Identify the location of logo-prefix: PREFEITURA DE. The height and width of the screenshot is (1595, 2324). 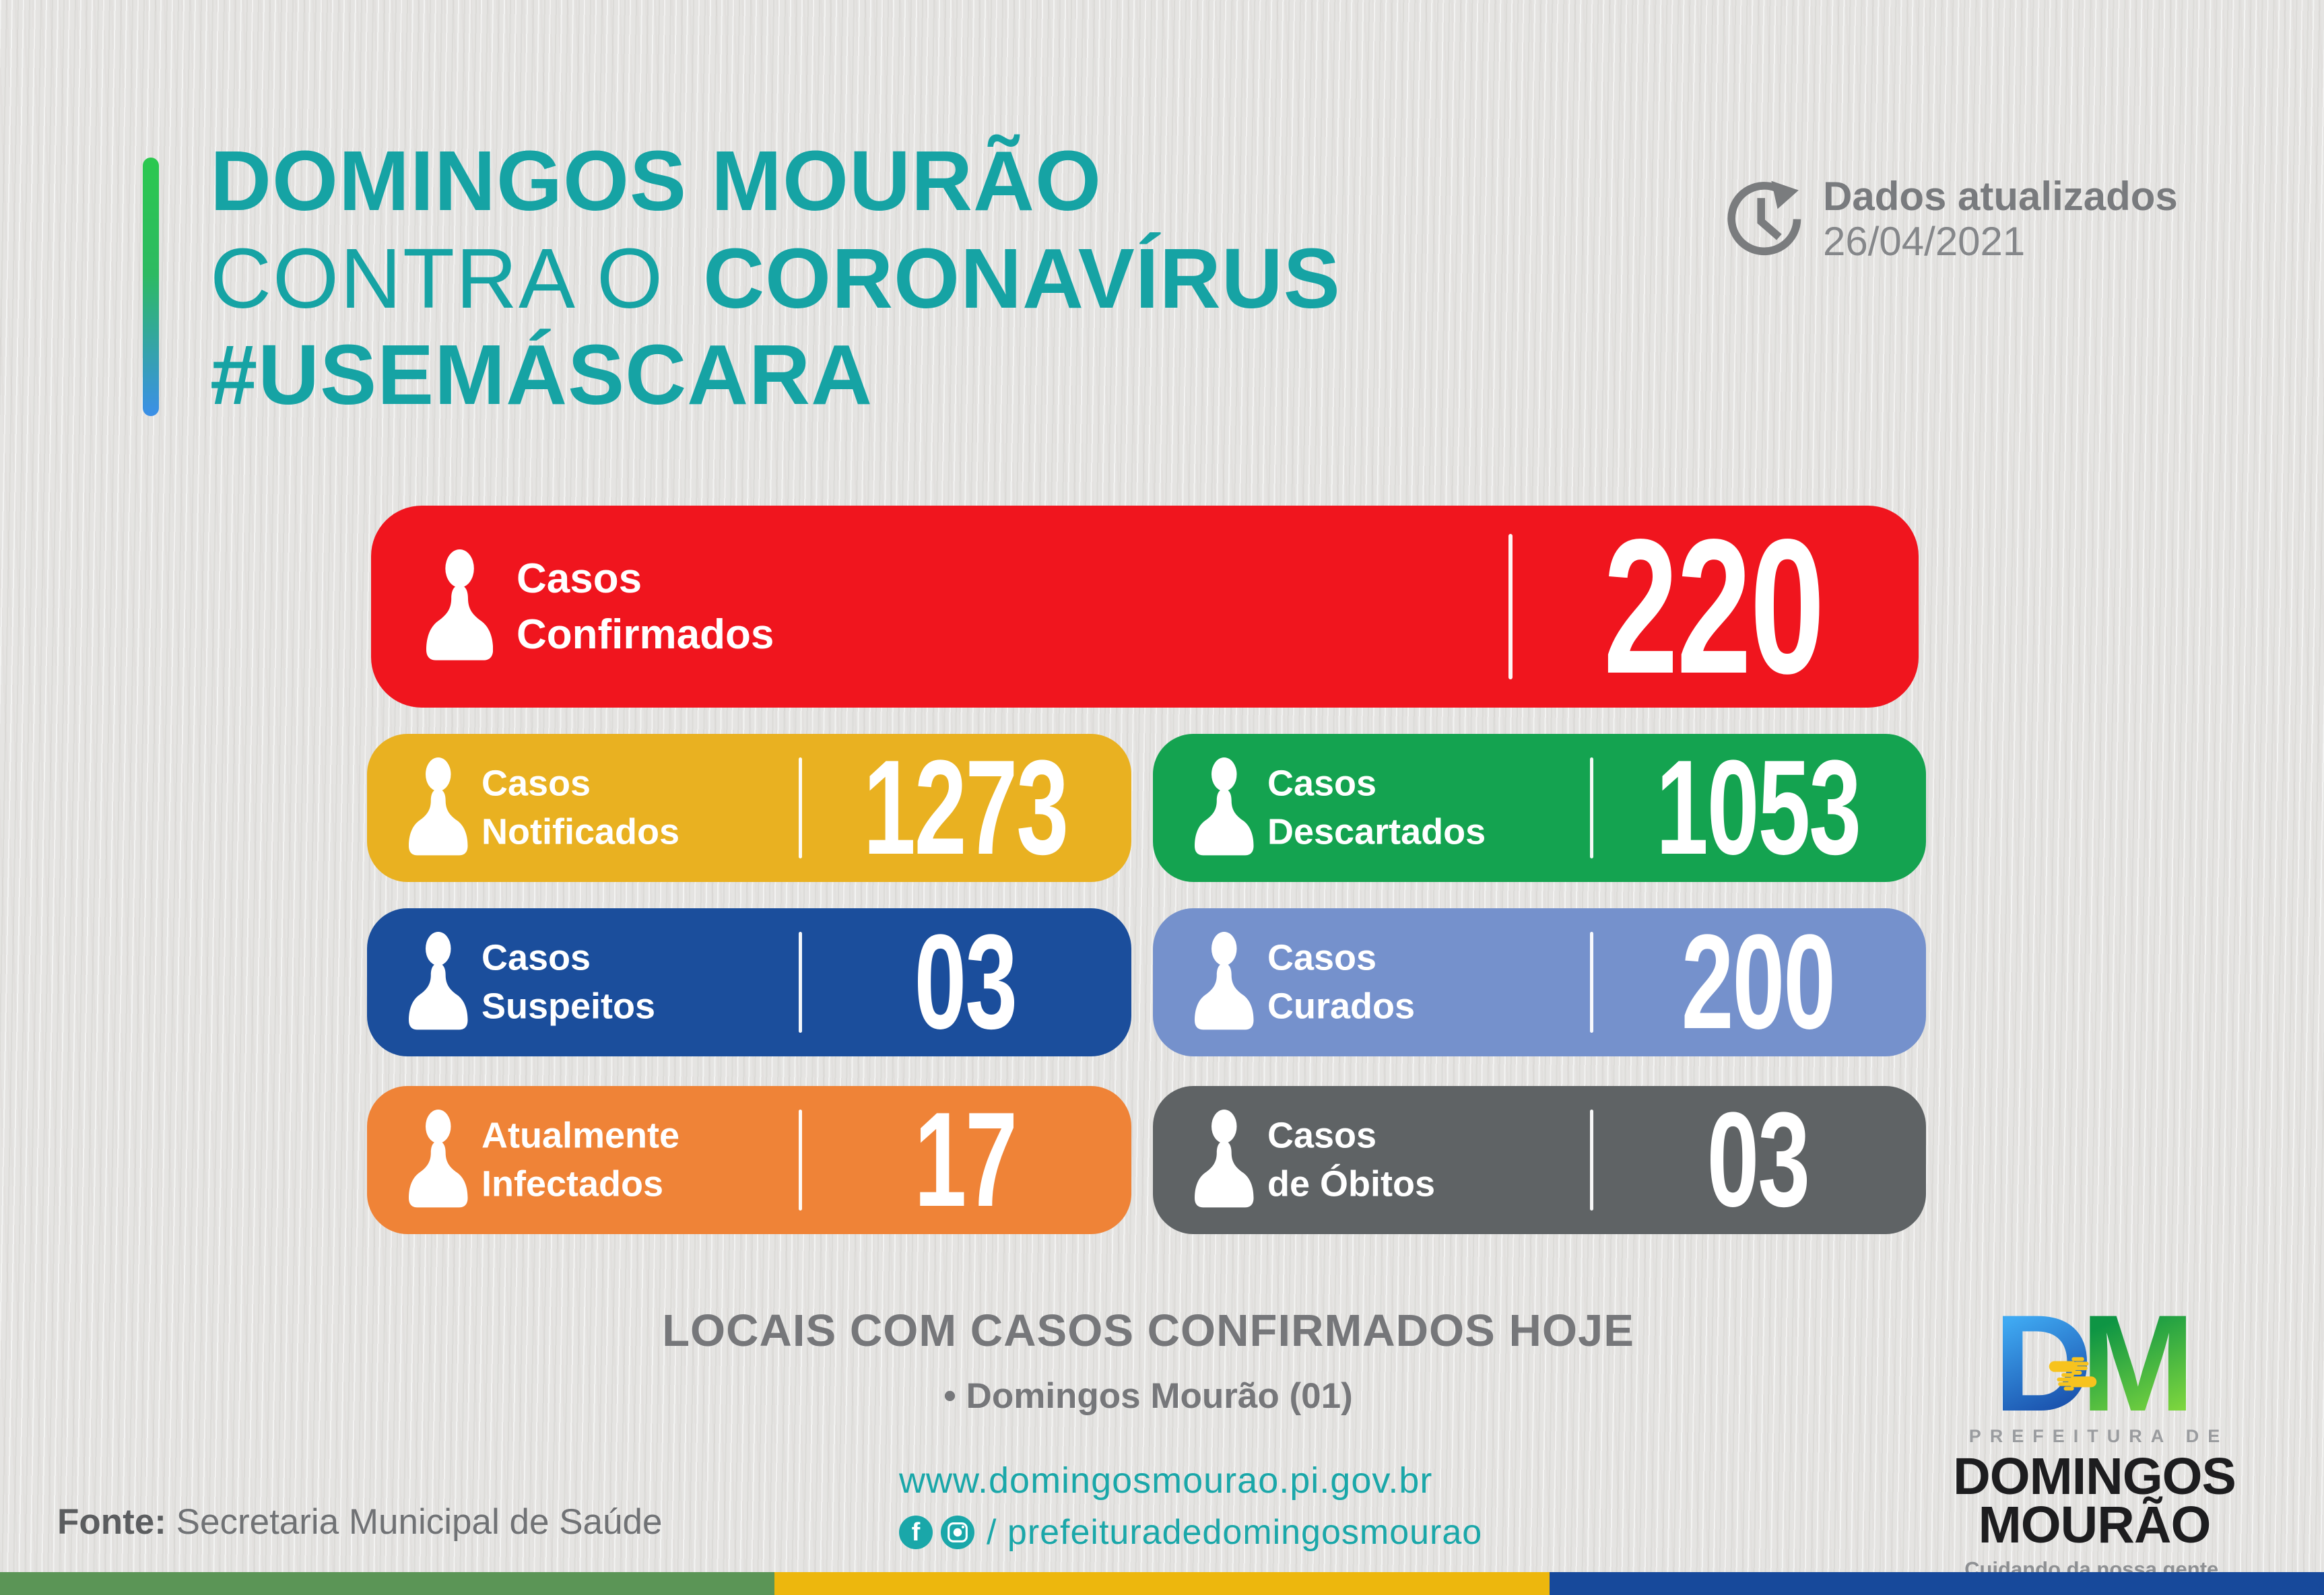
(2098, 1436).